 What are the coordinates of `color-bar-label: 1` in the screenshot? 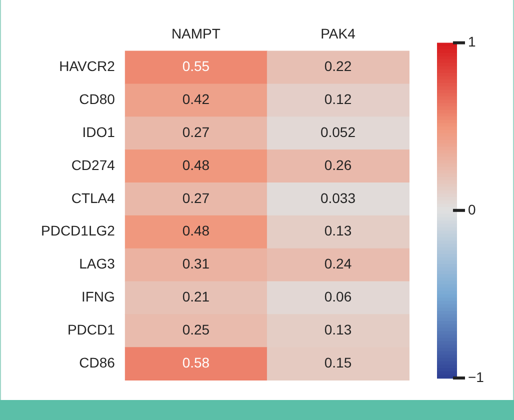 It's located at (472, 42).